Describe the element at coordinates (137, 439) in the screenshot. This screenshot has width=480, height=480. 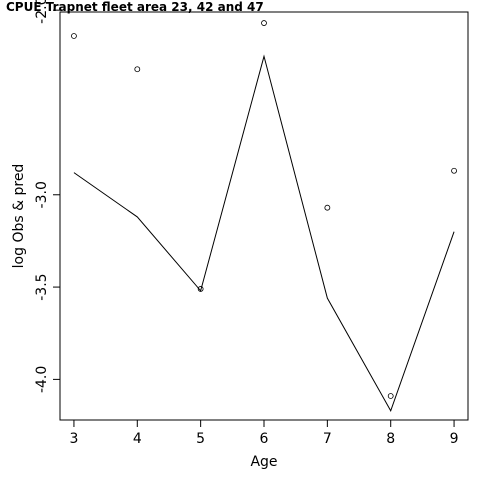
I see `x-tick-label: 4` at that location.